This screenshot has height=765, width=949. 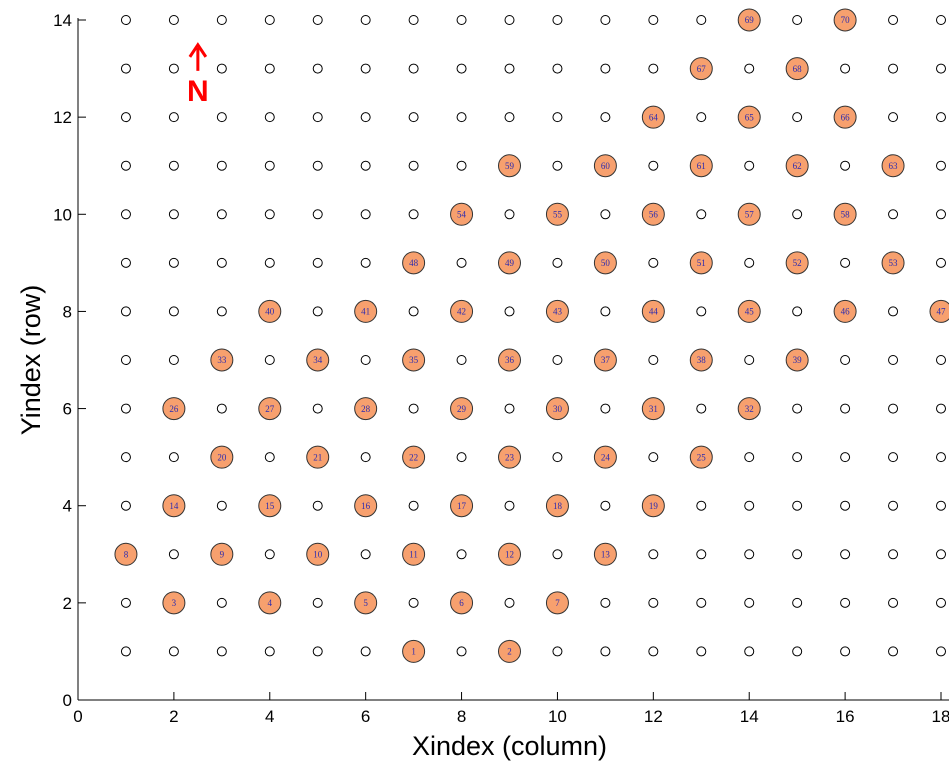 What do you see at coordinates (414, 651) in the screenshot?
I see `data-point: 1` at bounding box center [414, 651].